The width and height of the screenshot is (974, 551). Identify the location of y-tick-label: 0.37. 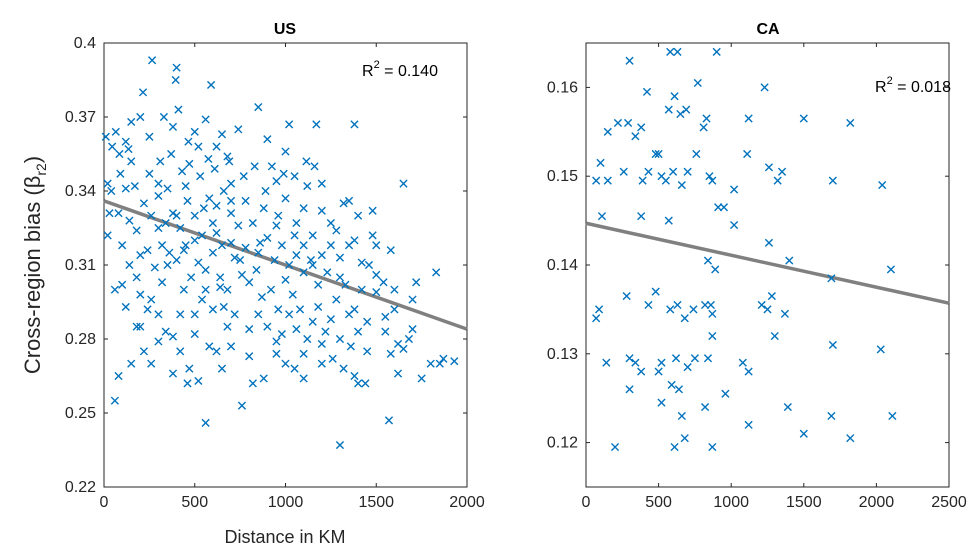
(80, 117).